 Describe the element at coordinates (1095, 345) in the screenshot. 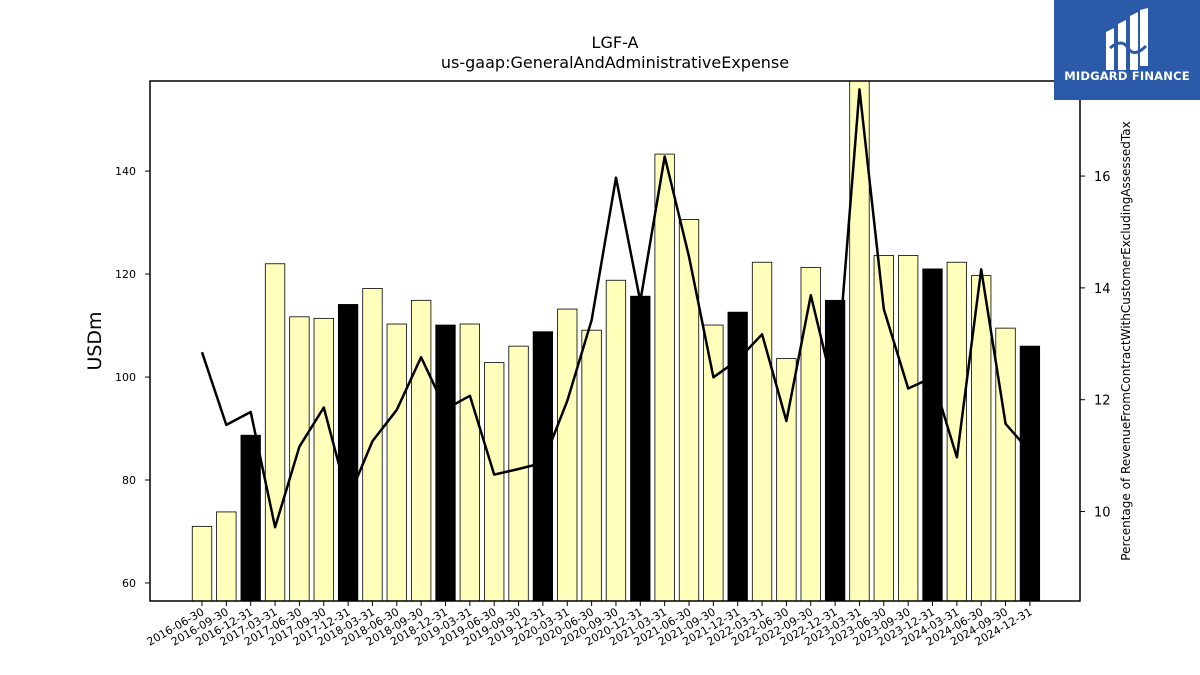

I see `right-y-axis: 10 12 14 16` at that location.